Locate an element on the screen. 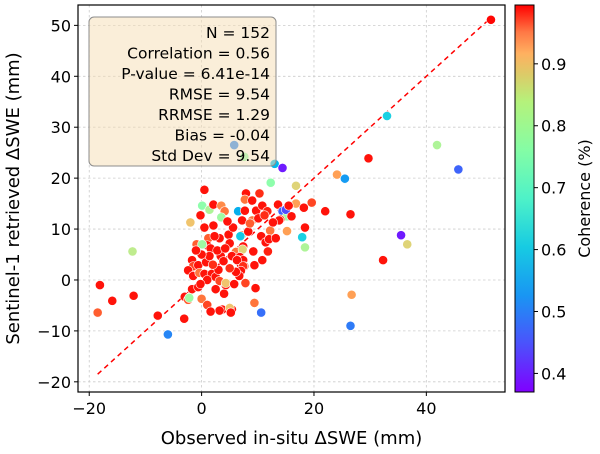 Image resolution: width=600 pixels, height=454 pixels. colorbar-tick-label: 0.5 is located at coordinates (553, 312).